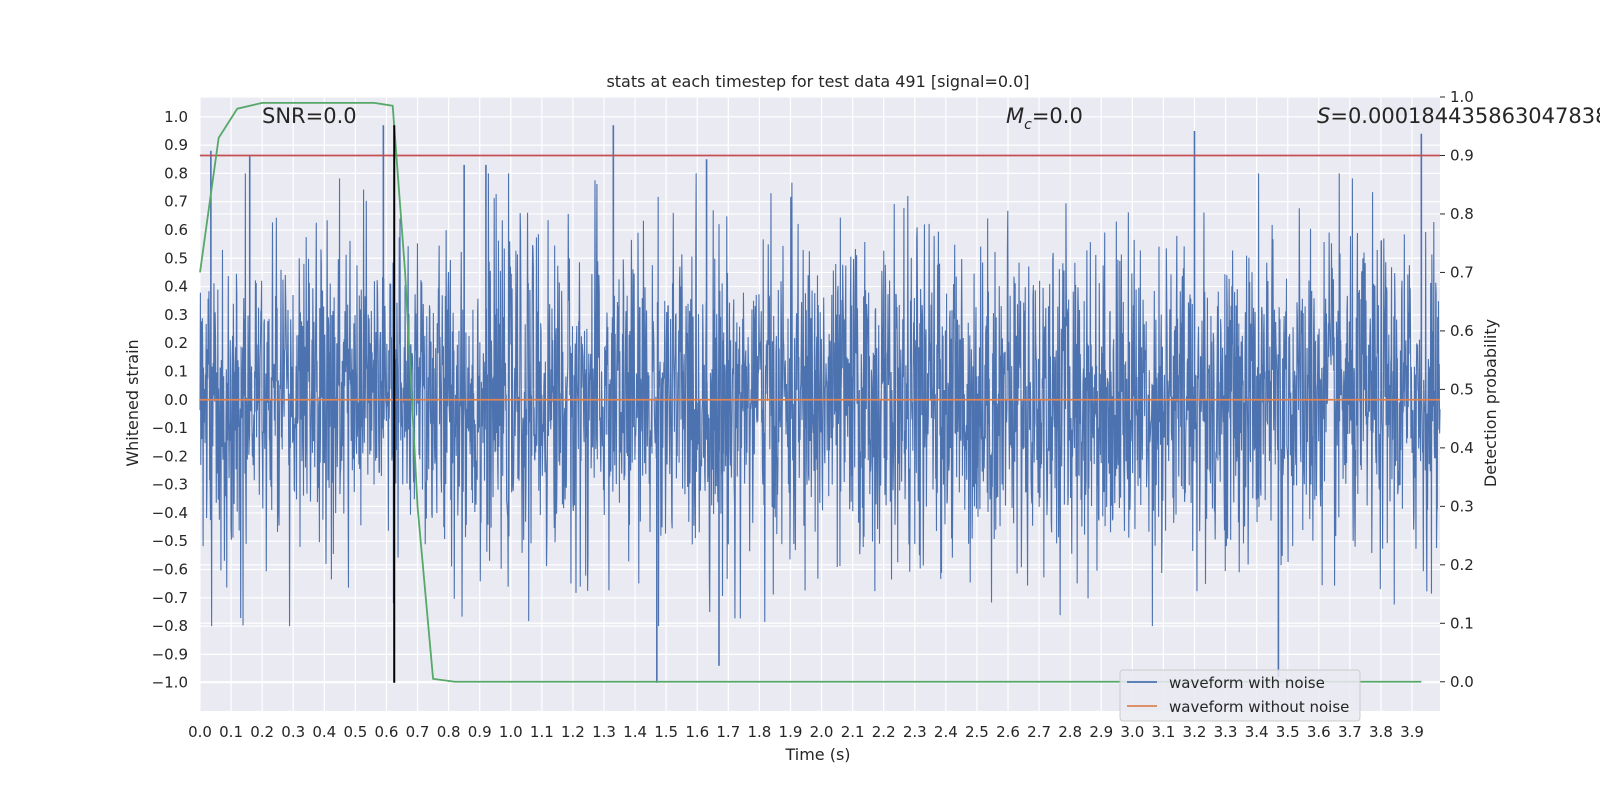  I want to click on legend-label-clean: waveform without noise, so click(1259, 707).